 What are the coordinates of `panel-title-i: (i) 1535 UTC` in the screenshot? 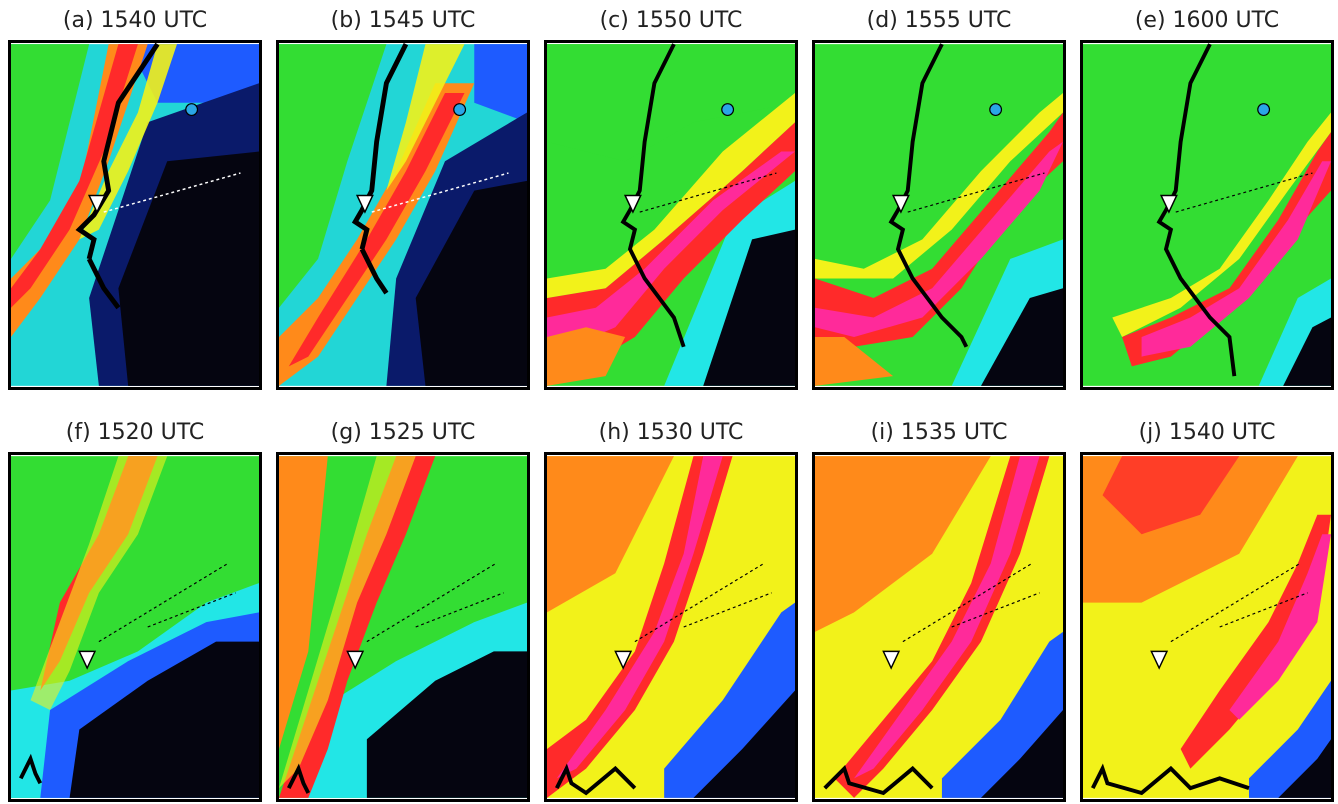 It's located at (939, 432).